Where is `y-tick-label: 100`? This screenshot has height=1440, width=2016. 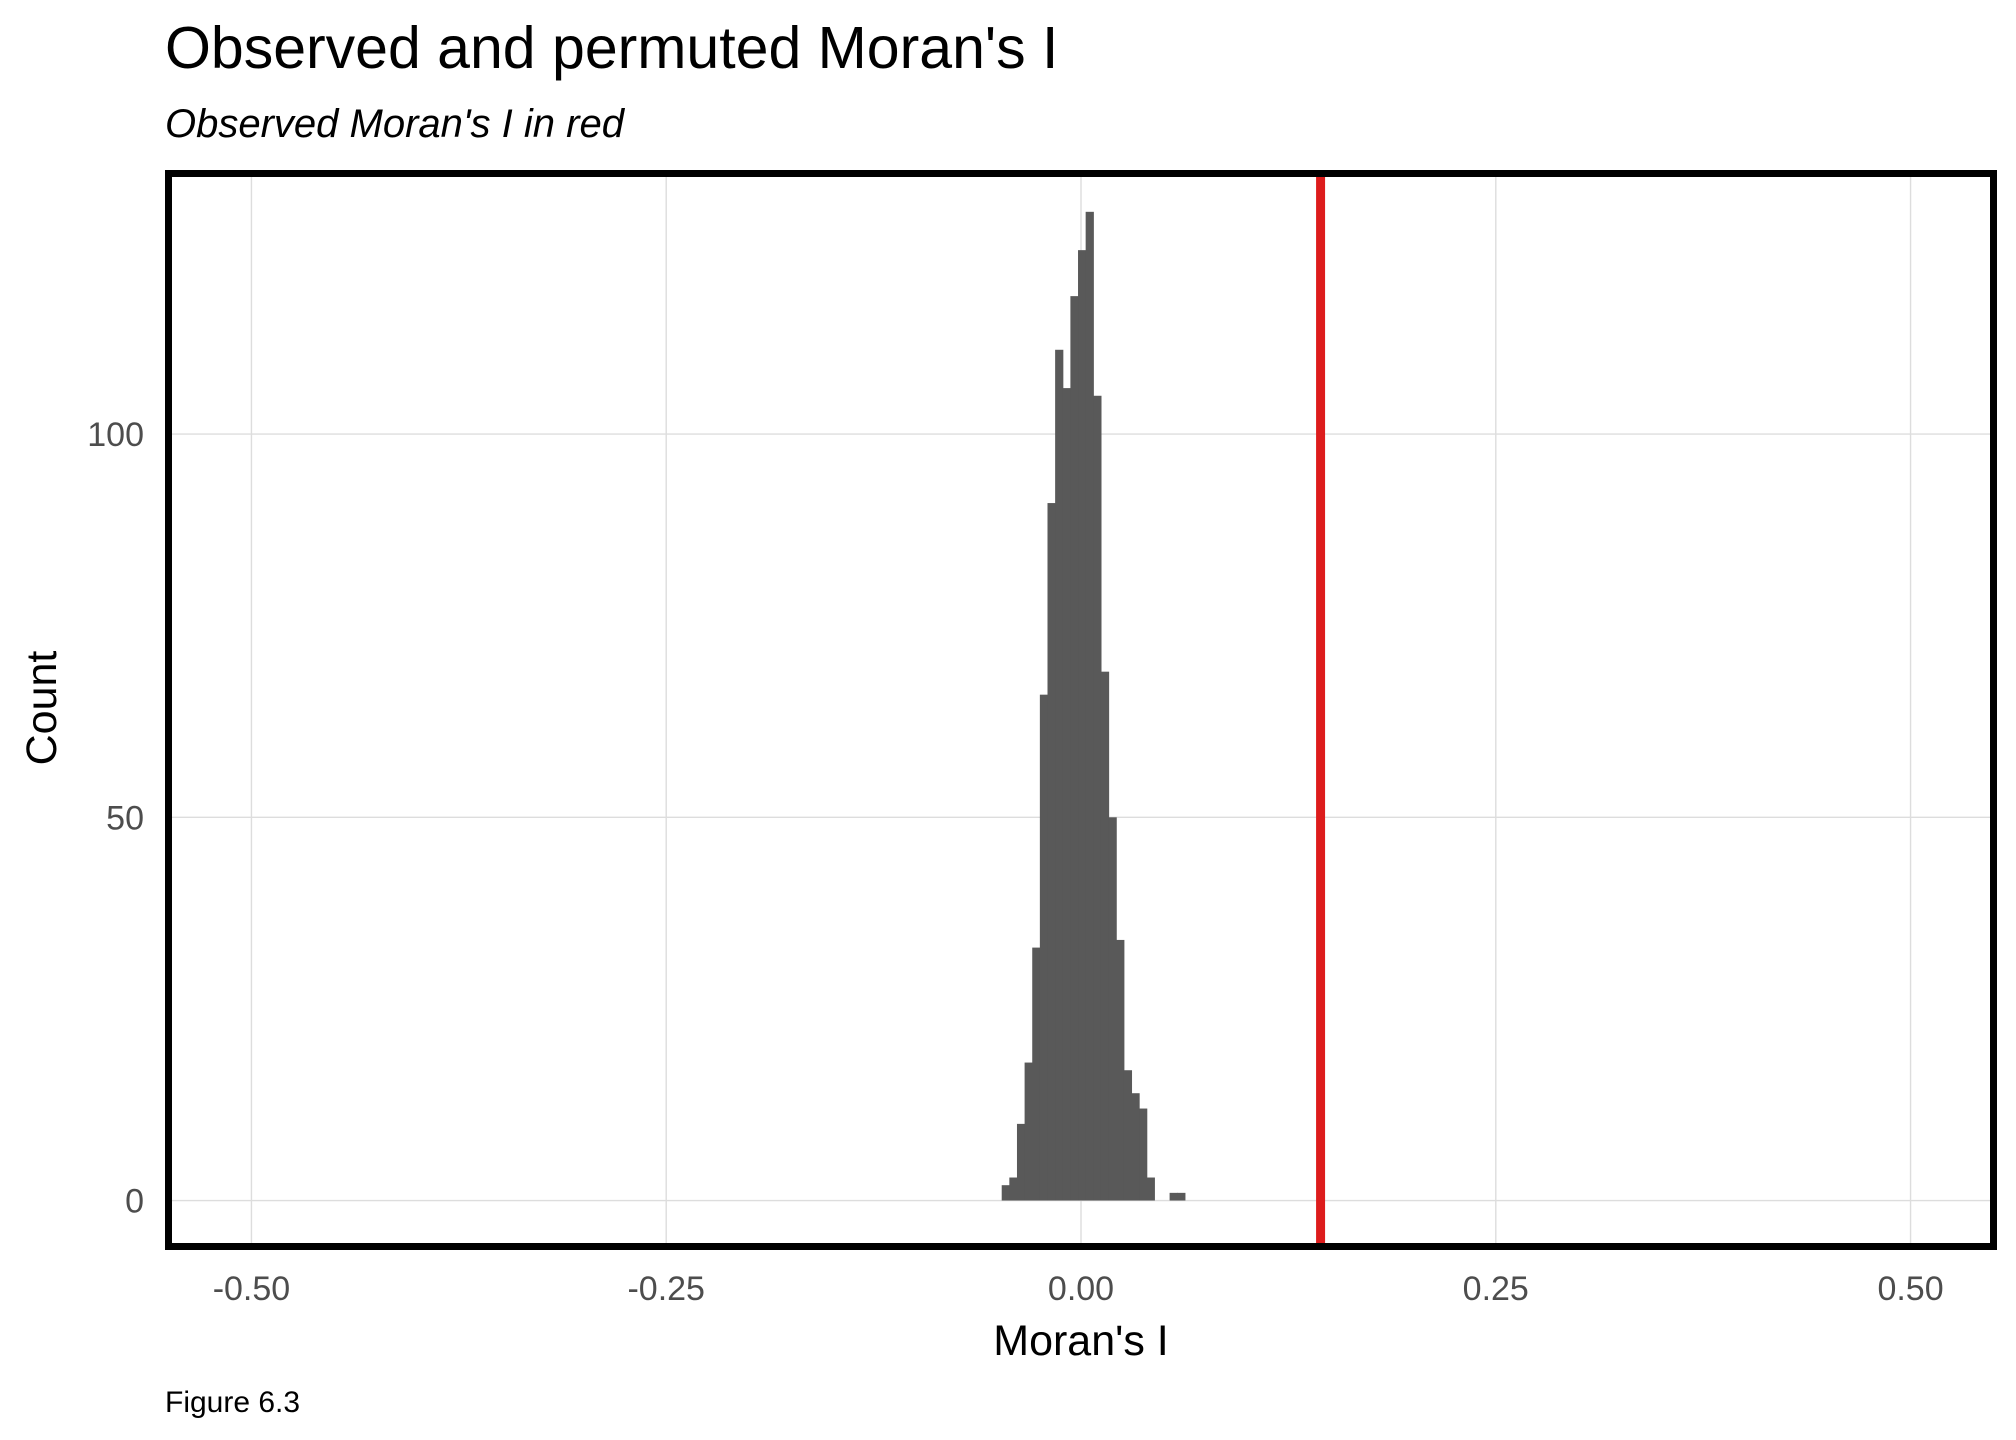 y-tick-label: 100 is located at coordinates (115, 435).